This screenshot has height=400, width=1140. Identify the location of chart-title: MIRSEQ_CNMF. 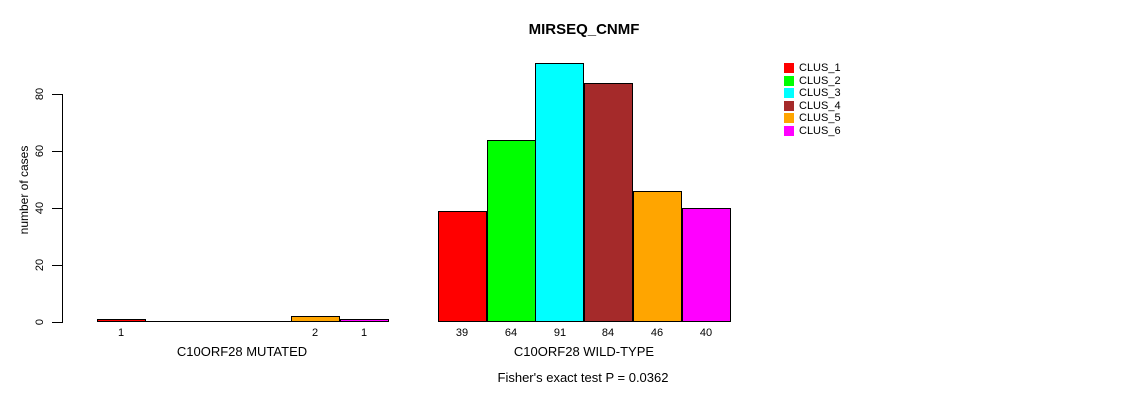
(584, 29).